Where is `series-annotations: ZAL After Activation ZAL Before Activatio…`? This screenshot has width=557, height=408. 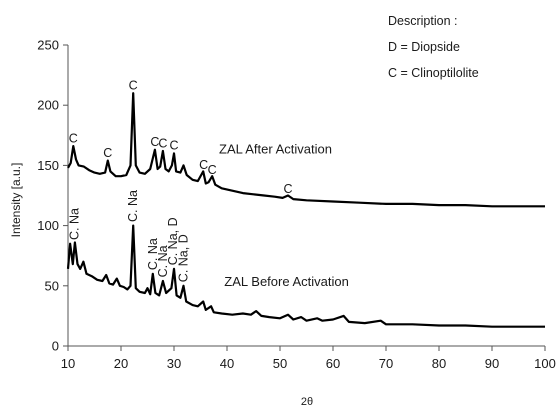
series-annotations: ZAL After Activation ZAL Before Activatio… is located at coordinates (284, 214).